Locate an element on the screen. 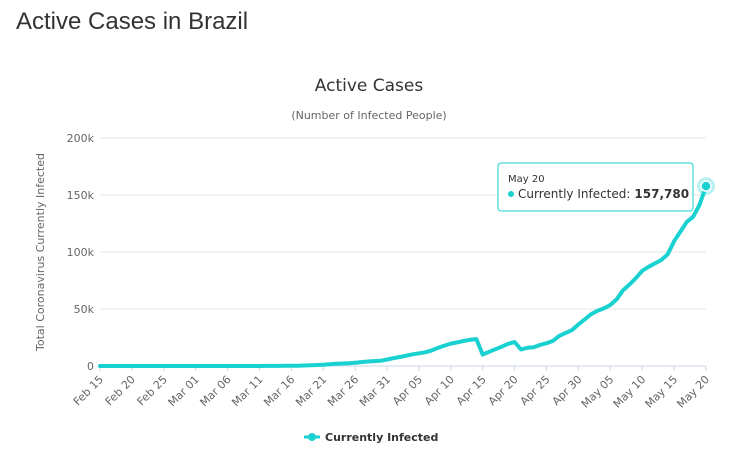 The image size is (735, 459). tooltip-value: 157,780 is located at coordinates (661, 194).